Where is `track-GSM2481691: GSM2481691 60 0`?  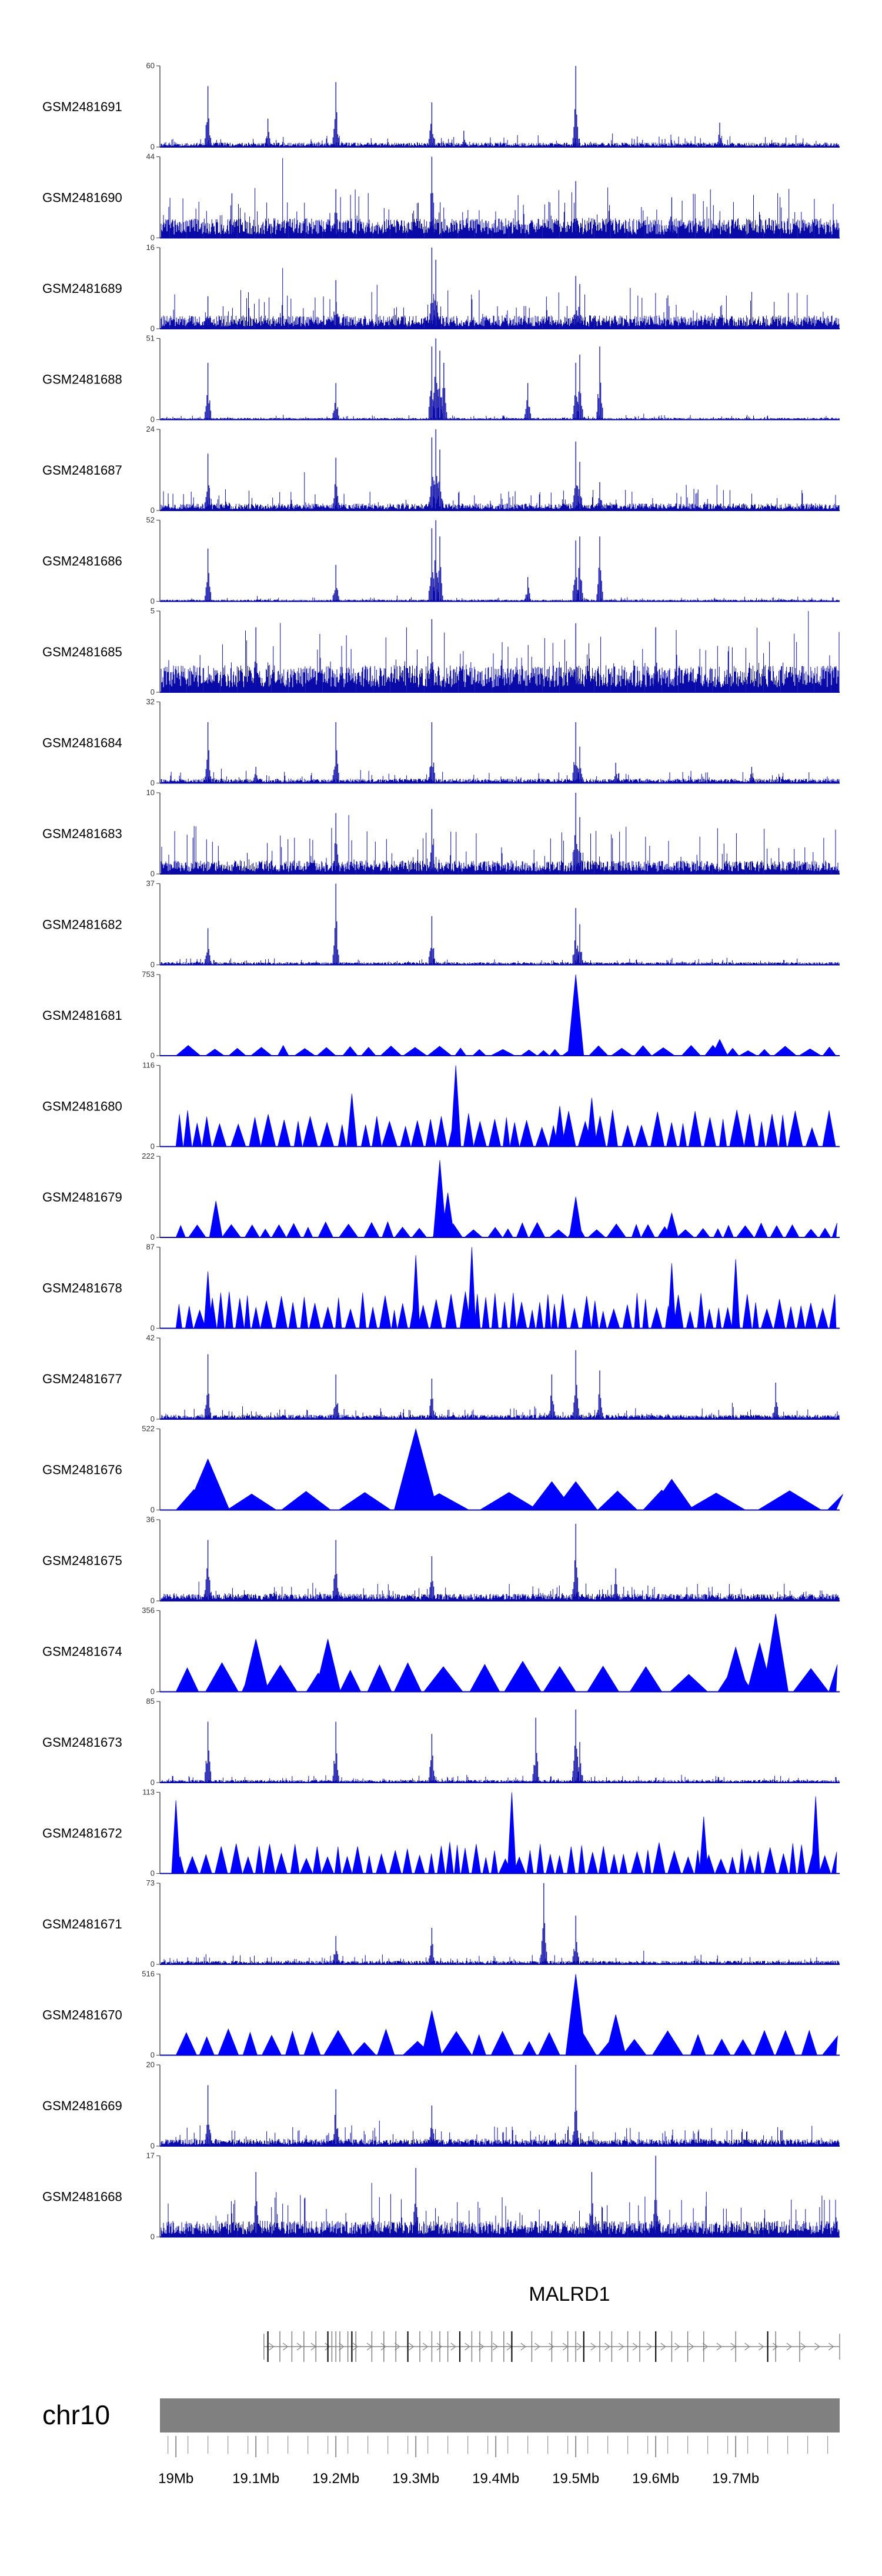 track-GSM2481691: GSM2481691 60 0 is located at coordinates (441, 106).